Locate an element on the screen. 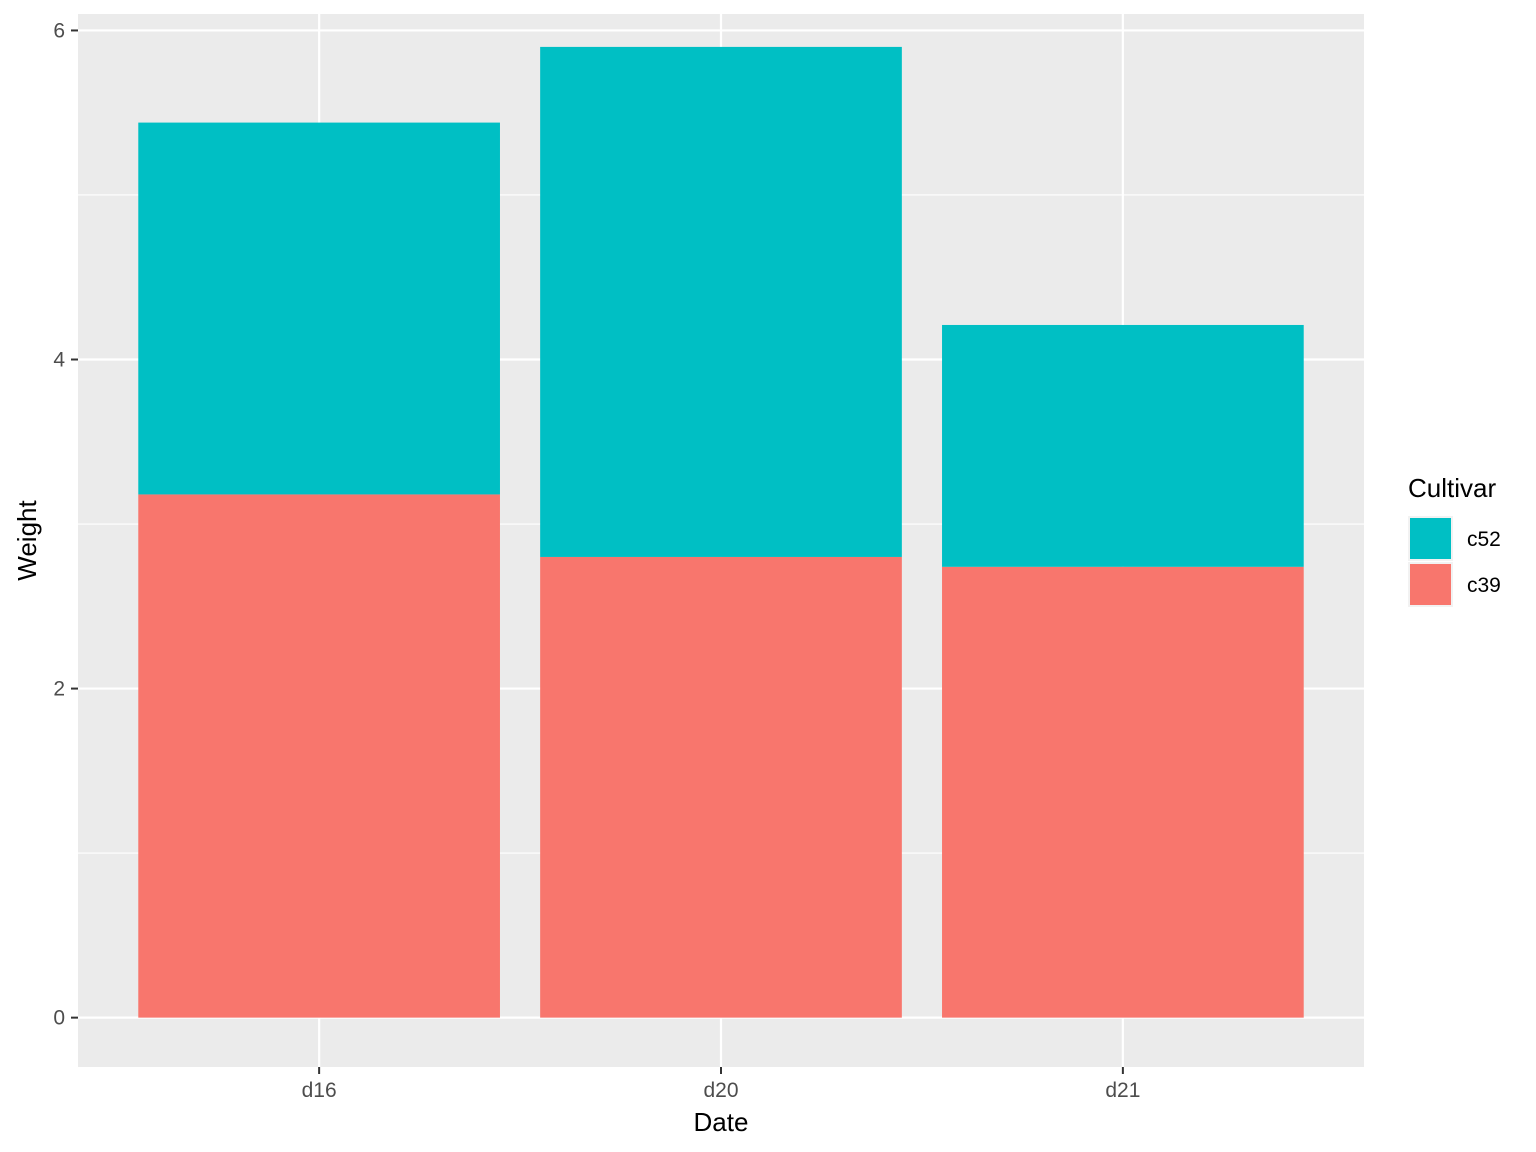 The height and width of the screenshot is (1152, 1536). x-axis: d16 d20 d21 is located at coordinates (721, 1084).